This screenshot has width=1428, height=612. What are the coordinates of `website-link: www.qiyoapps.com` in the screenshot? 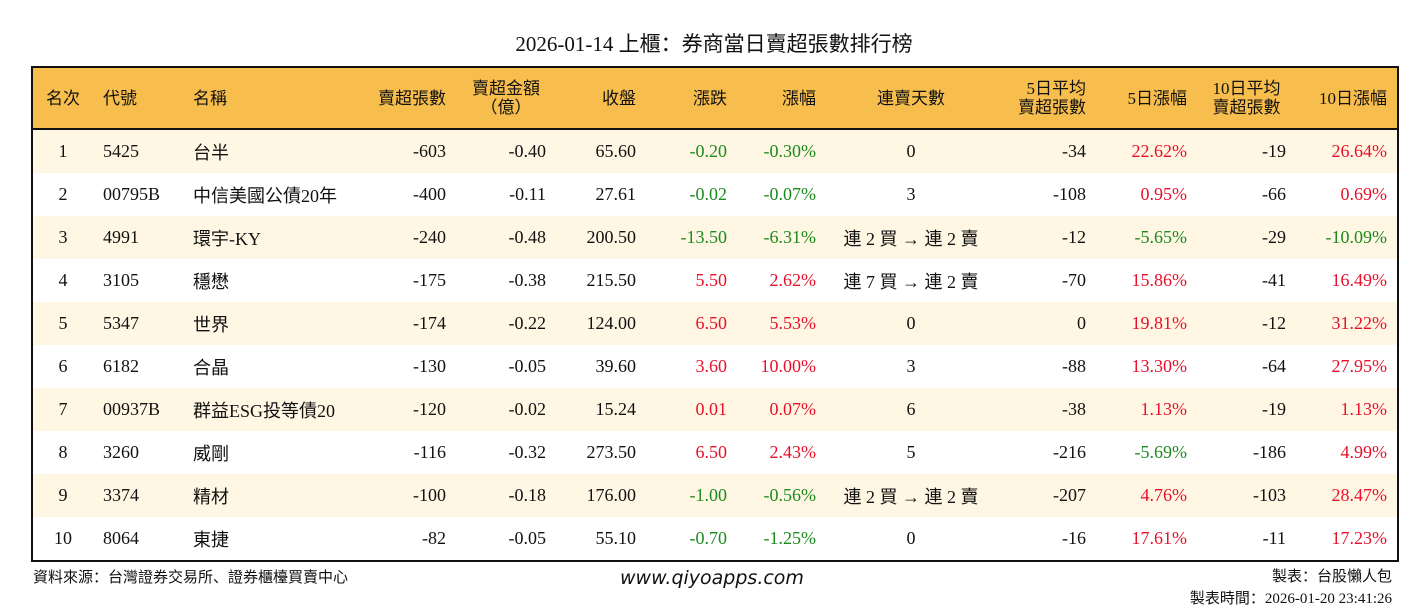 It's located at (712, 578).